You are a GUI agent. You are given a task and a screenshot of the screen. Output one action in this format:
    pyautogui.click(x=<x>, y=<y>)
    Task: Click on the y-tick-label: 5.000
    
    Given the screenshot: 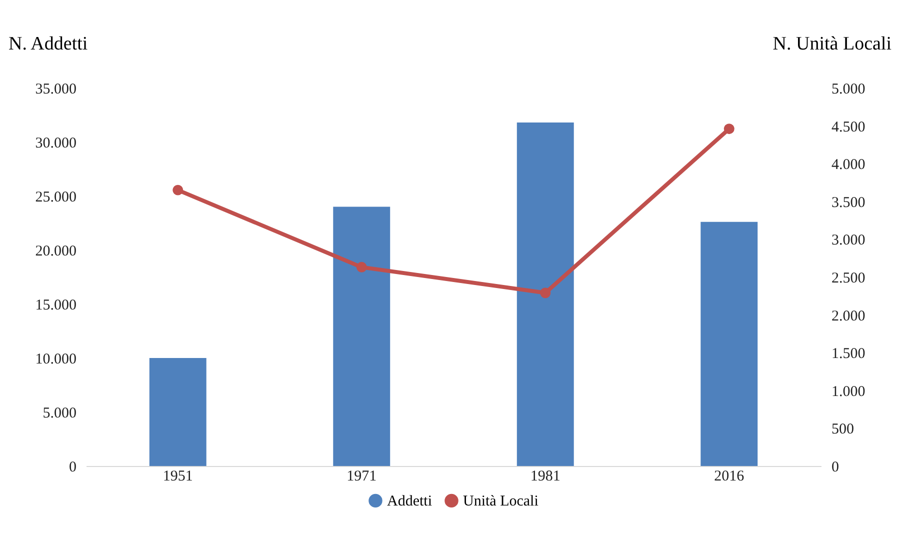 What is the action you would take?
    pyautogui.click(x=59, y=414)
    